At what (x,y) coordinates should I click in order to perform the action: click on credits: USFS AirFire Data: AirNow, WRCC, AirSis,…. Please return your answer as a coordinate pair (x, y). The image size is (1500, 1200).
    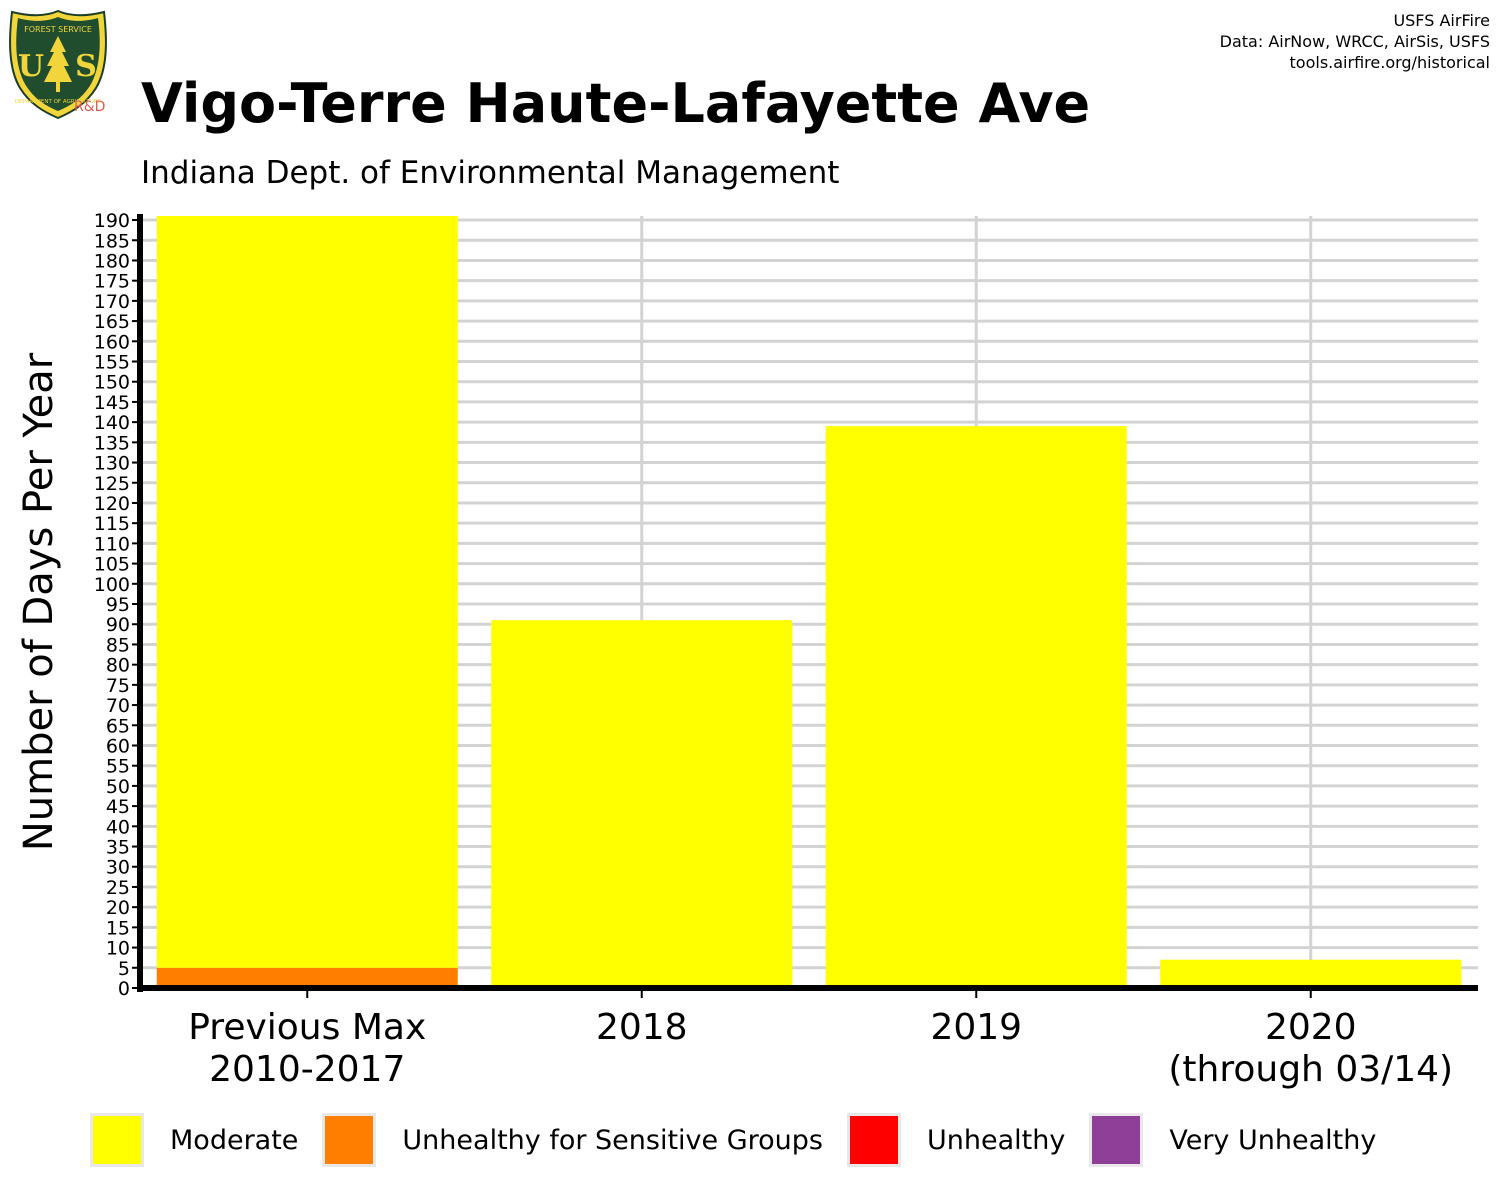
    Looking at the image, I should click on (1355, 41).